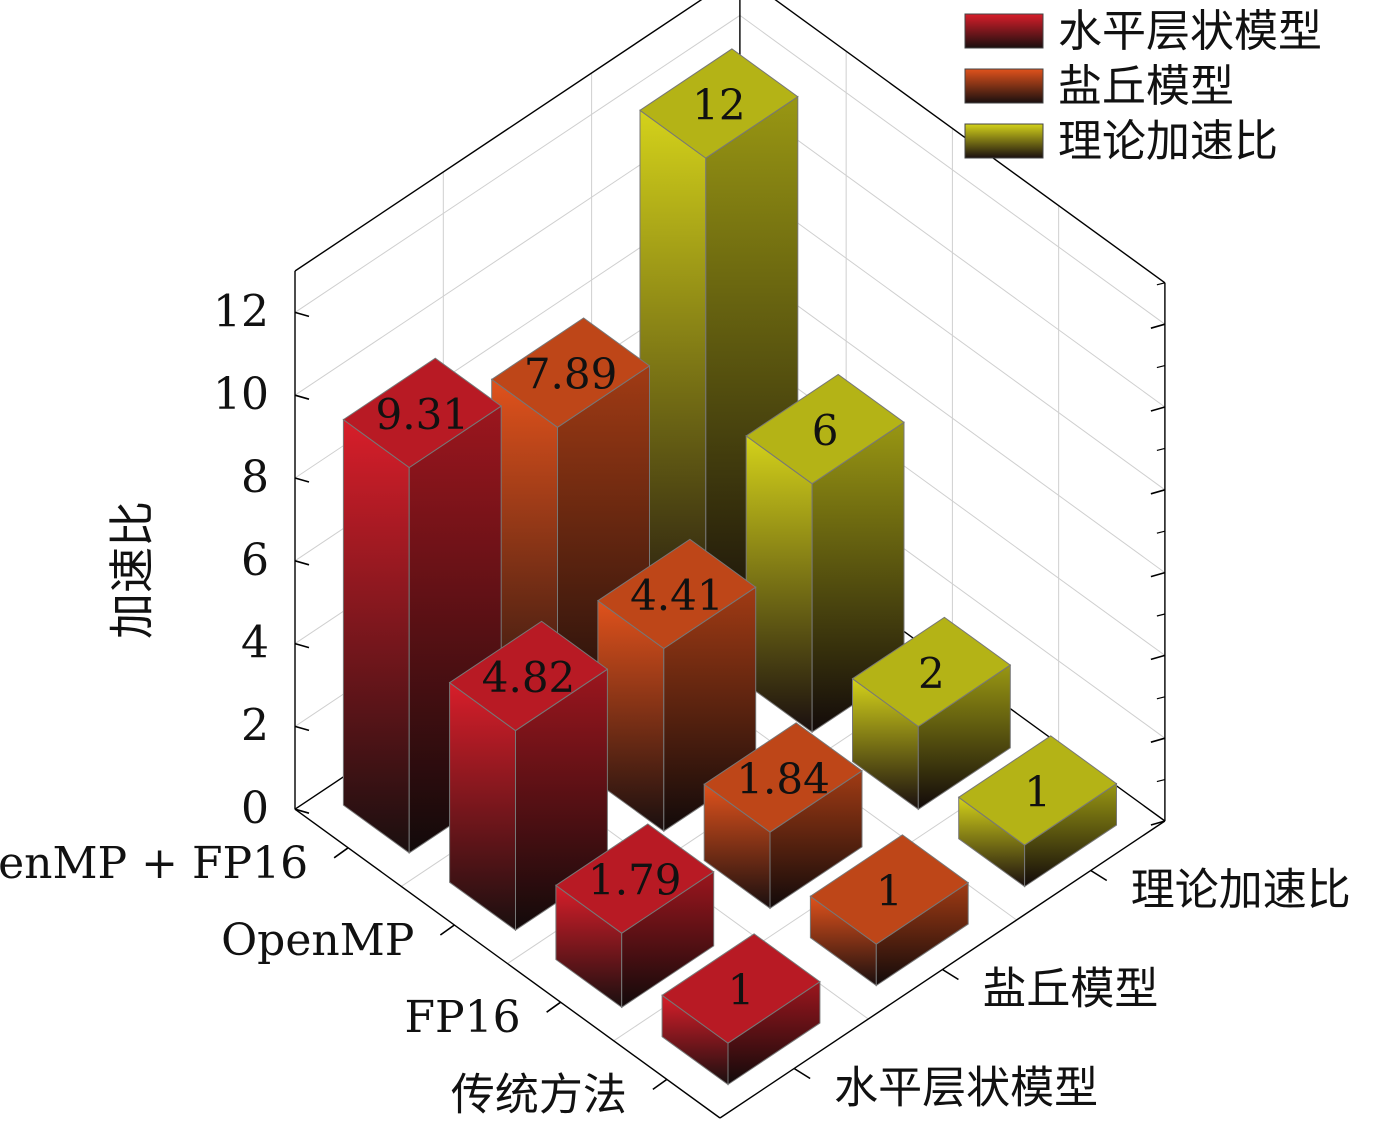 This screenshot has height=1146, width=1398. Describe the element at coordinates (132, 570) in the screenshot. I see `z-axis-title: 加速比` at that location.